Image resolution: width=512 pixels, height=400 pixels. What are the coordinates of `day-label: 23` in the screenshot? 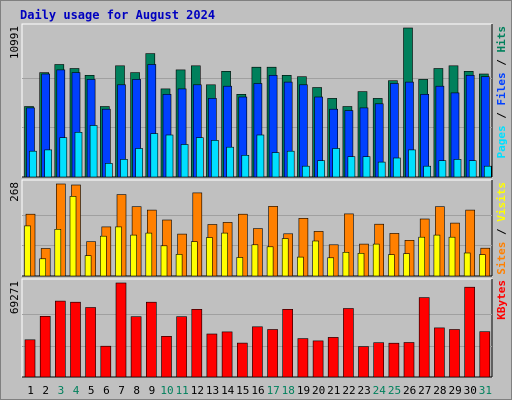 It's located at (363, 390).